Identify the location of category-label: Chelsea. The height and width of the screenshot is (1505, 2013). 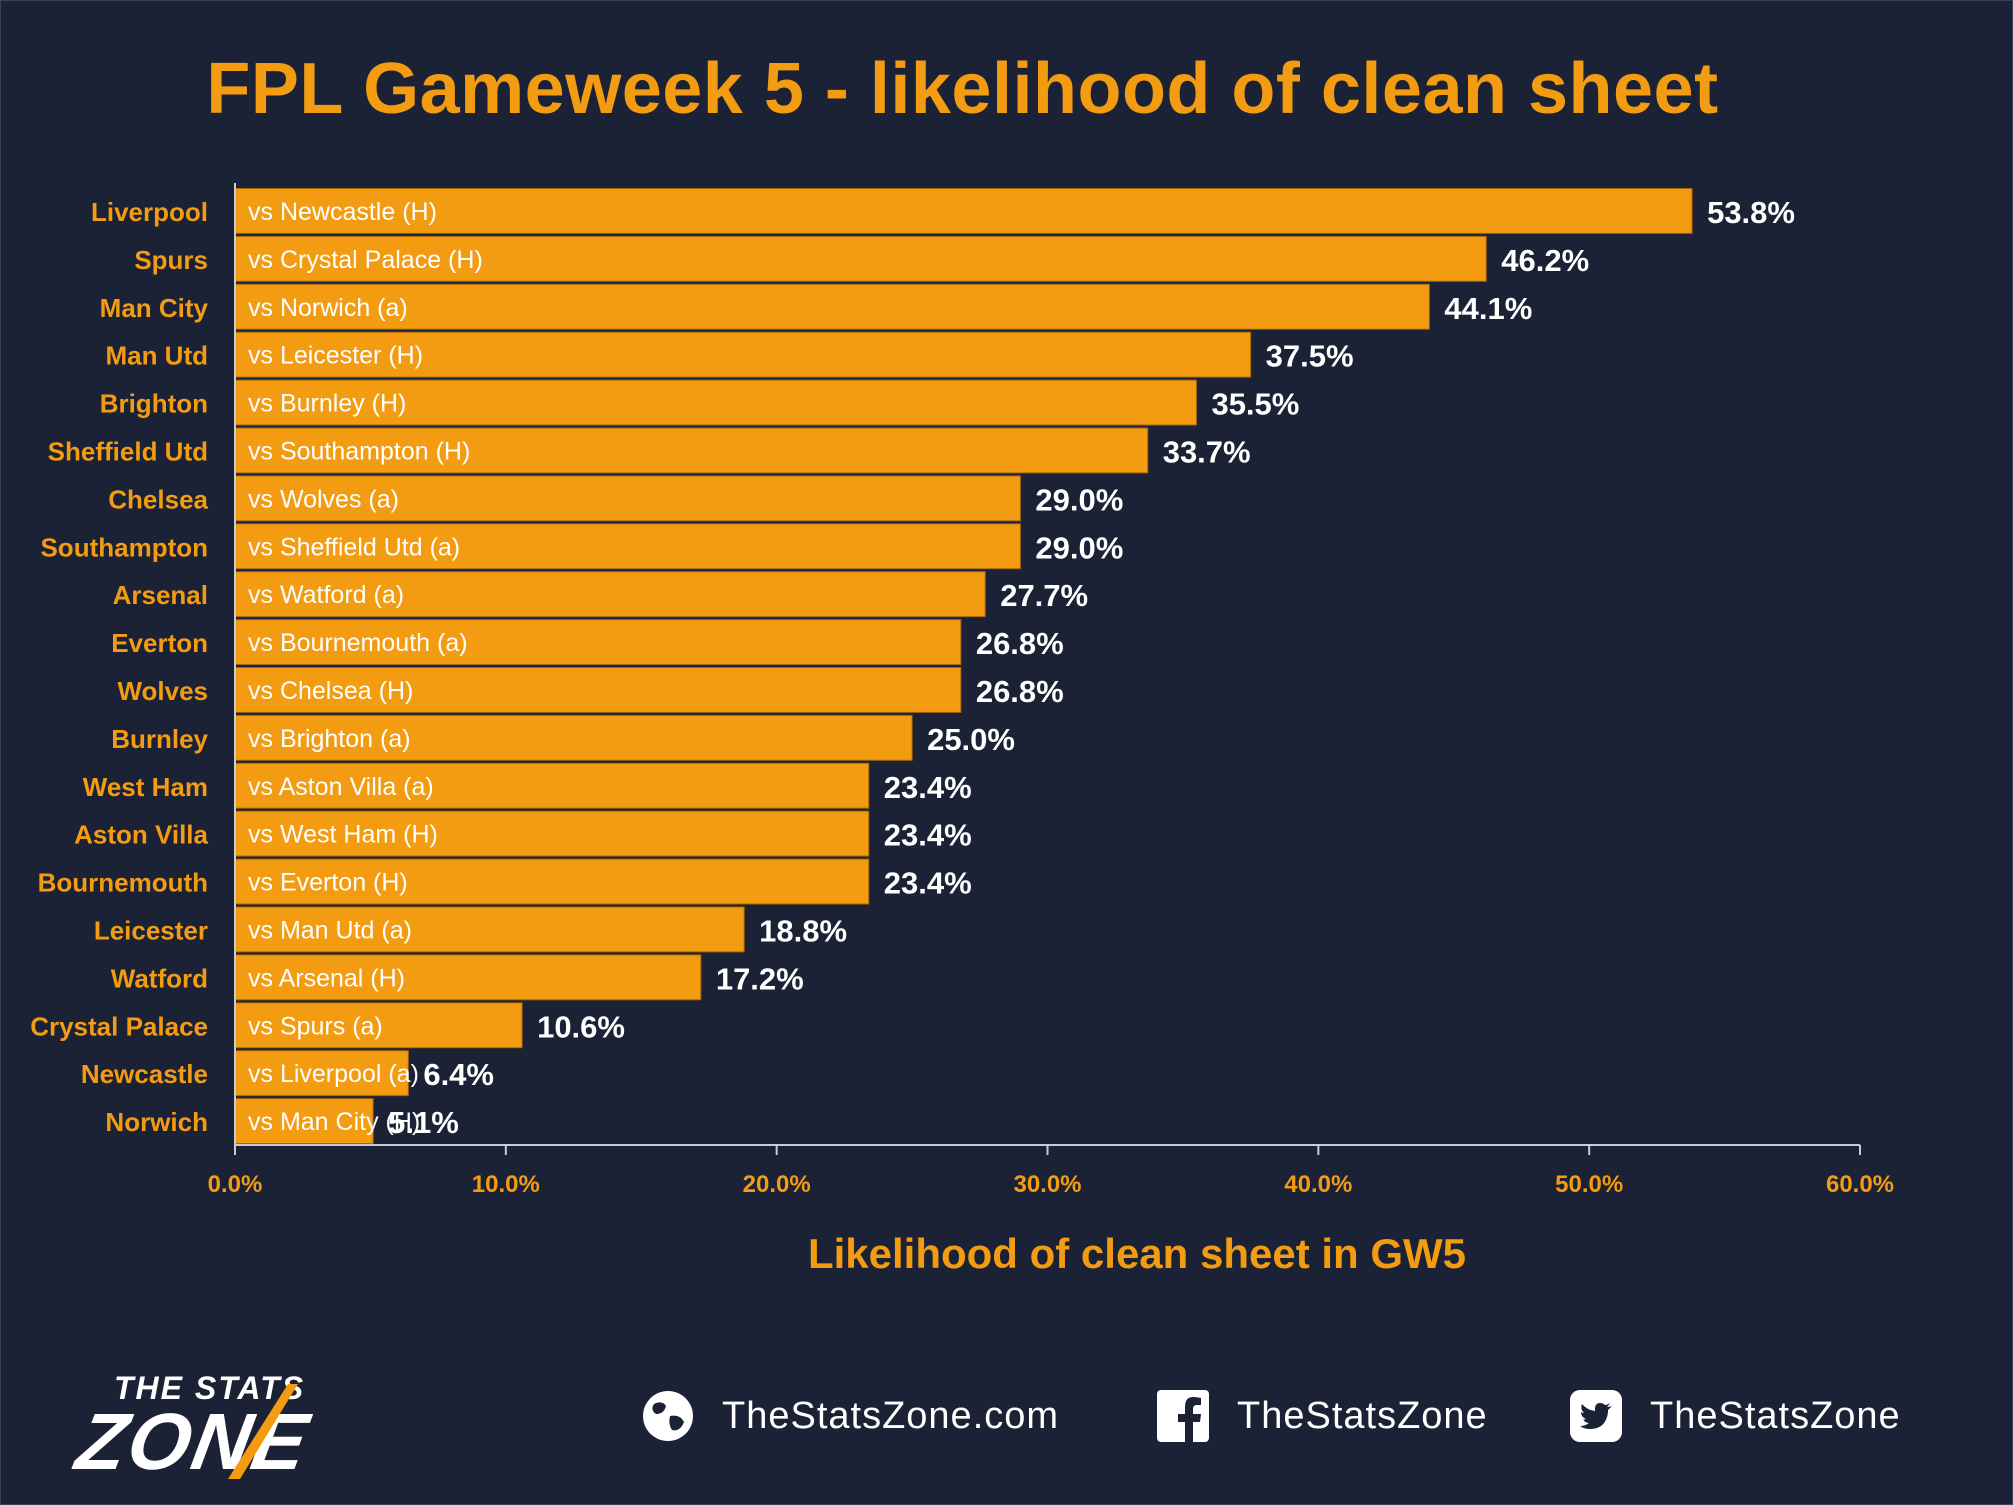
(158, 499).